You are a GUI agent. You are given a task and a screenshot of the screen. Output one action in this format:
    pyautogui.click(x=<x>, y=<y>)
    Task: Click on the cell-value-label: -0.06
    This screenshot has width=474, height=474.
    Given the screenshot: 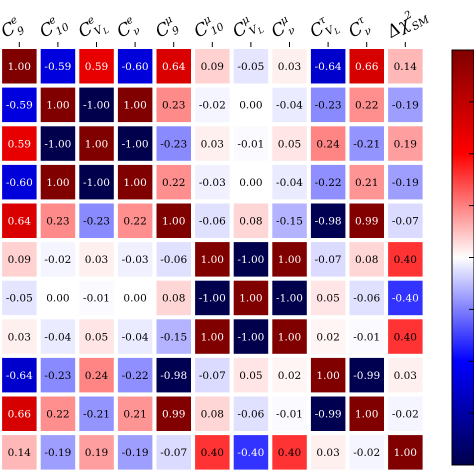 What is the action you would take?
    pyautogui.click(x=173, y=260)
    